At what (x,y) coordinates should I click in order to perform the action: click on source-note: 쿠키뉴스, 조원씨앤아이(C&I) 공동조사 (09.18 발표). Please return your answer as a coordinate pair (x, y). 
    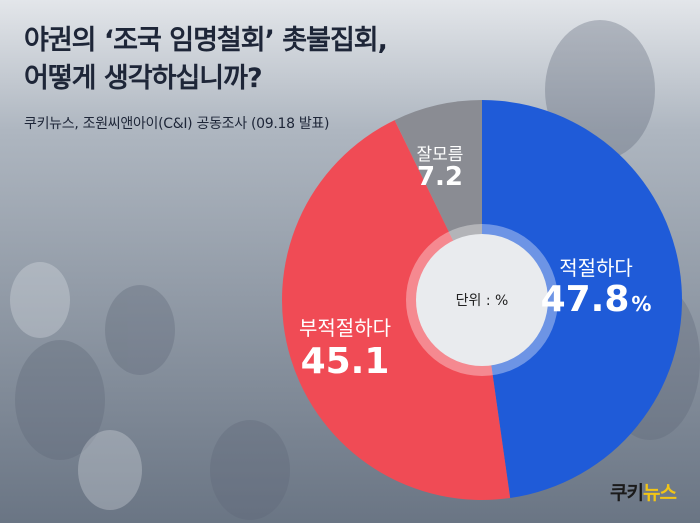
    Looking at the image, I should click on (177, 124).